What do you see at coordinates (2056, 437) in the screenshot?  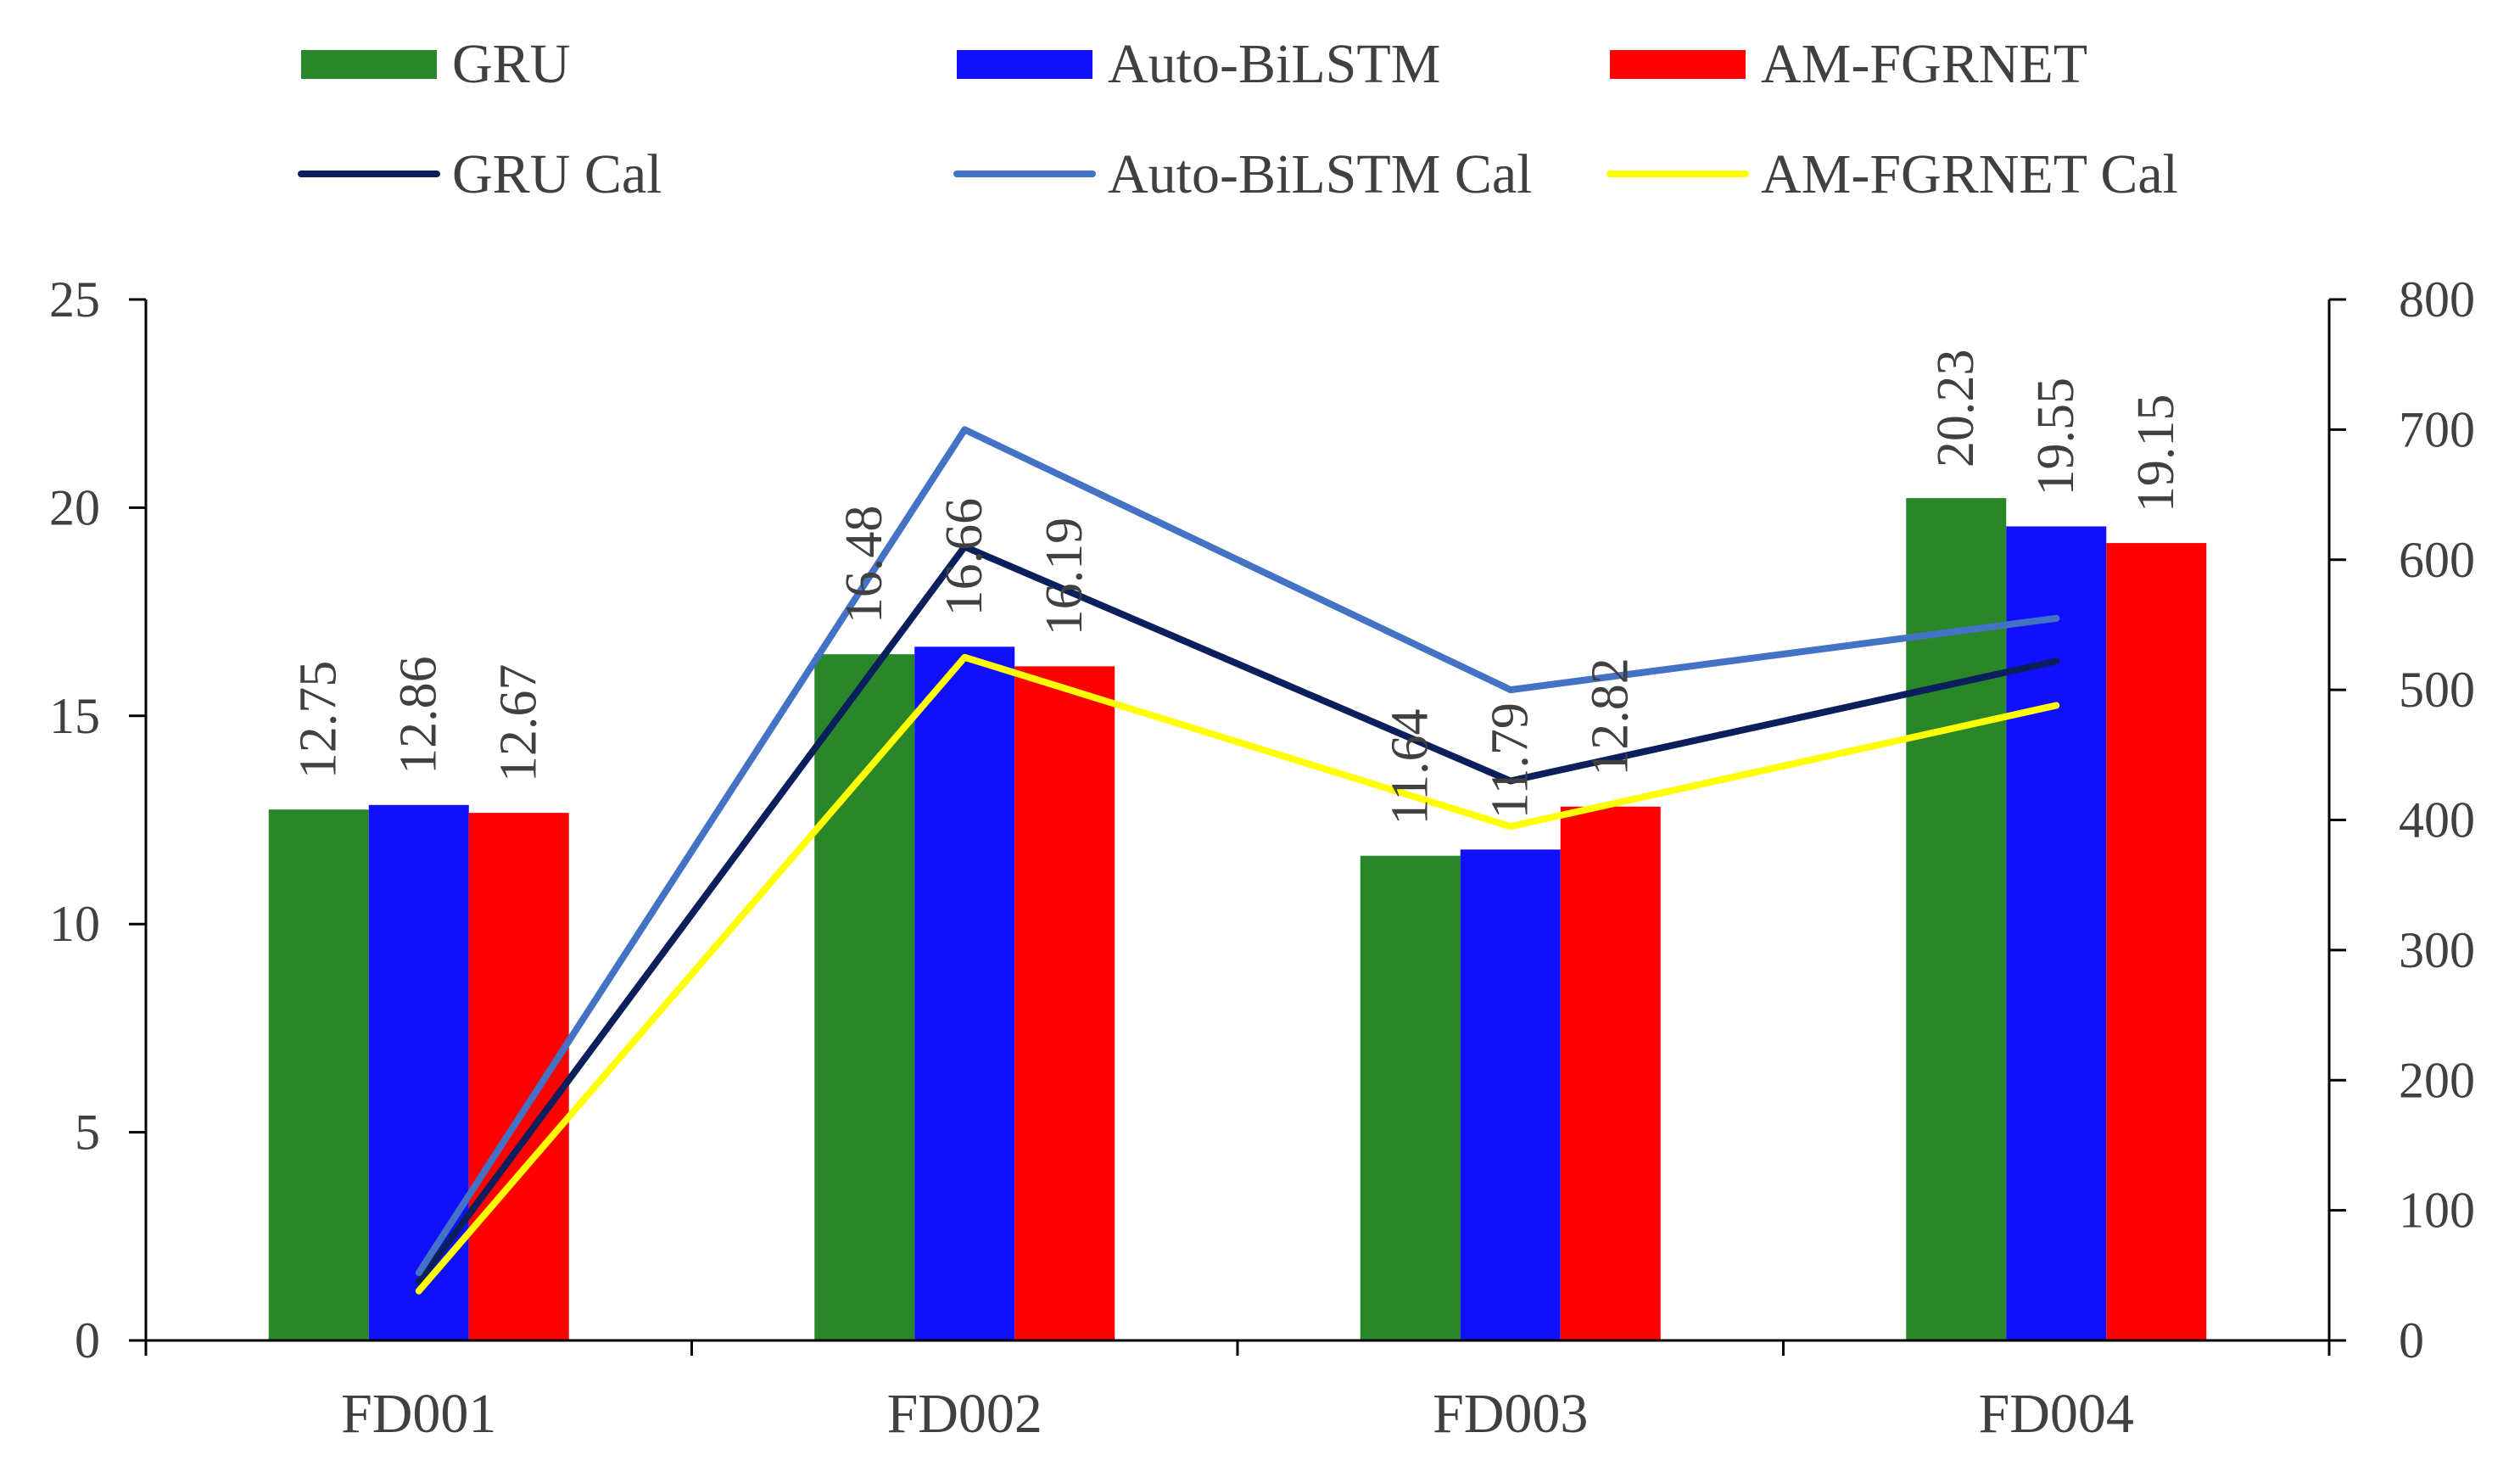 I see `data-label: 19.55` at bounding box center [2056, 437].